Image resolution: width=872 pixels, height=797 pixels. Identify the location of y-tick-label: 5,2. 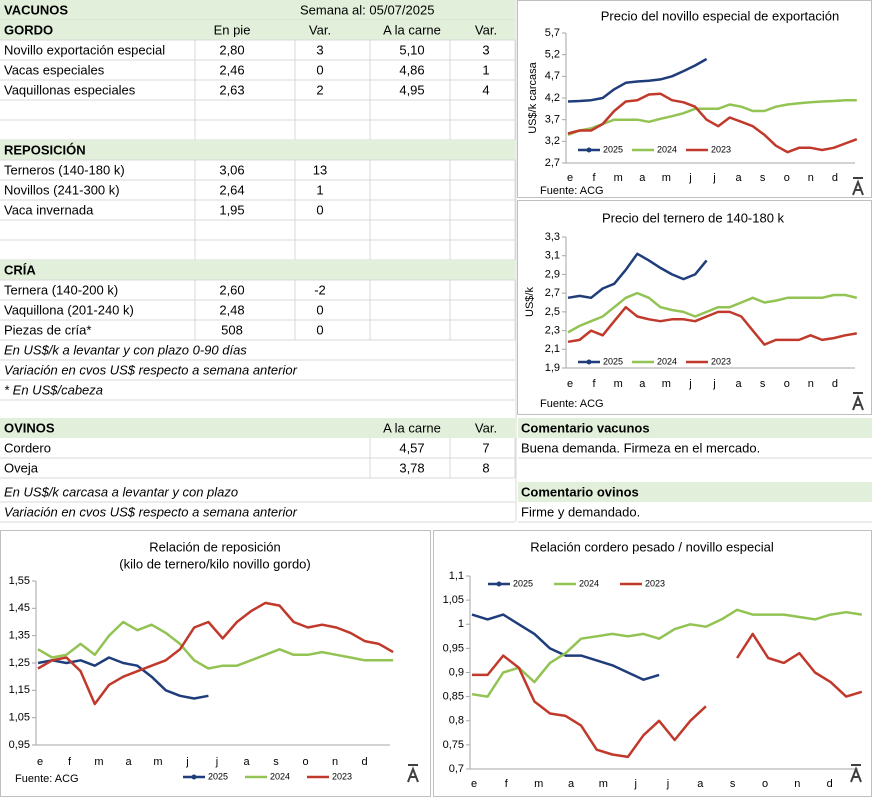
(552, 55).